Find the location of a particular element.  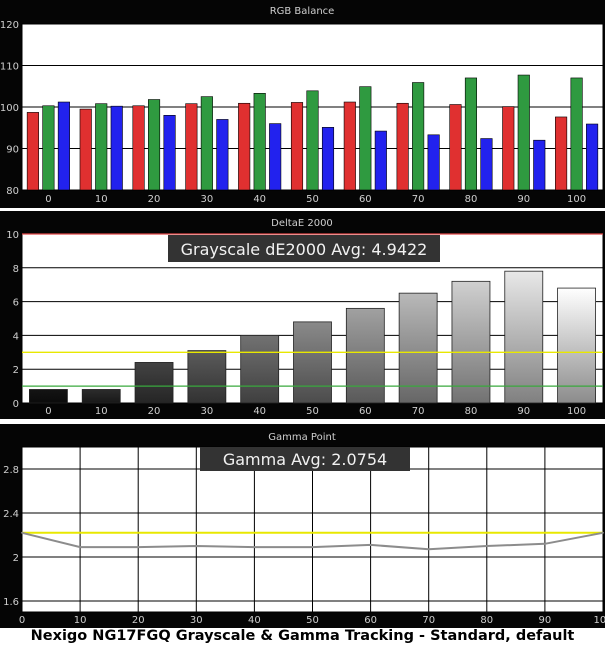

y-tick-label: 8 is located at coordinates (16, 269).